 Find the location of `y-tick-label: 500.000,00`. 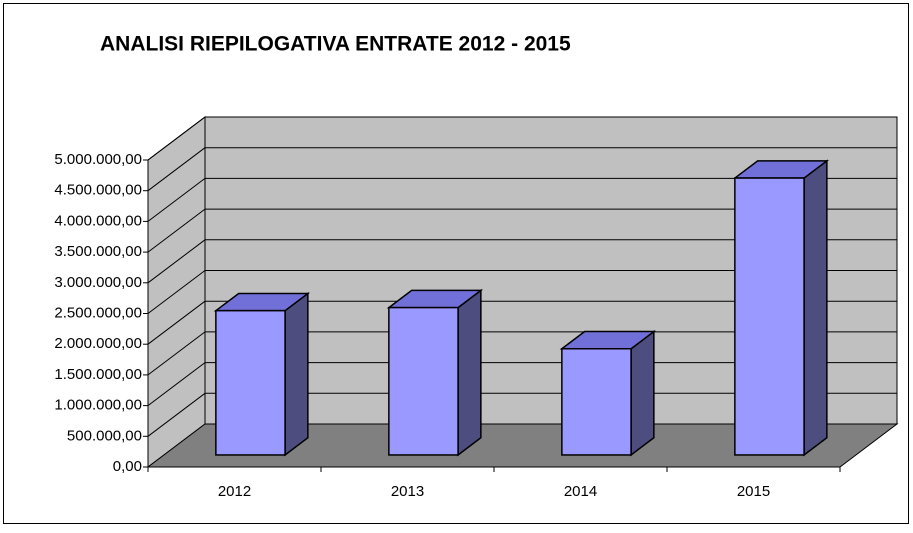

y-tick-label: 500.000,00 is located at coordinates (104, 435).